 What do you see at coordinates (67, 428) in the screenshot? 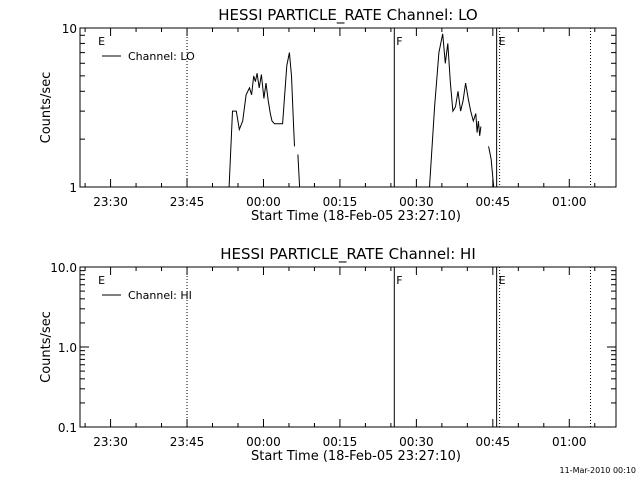
I see `y-tick-label: 0.1` at bounding box center [67, 428].